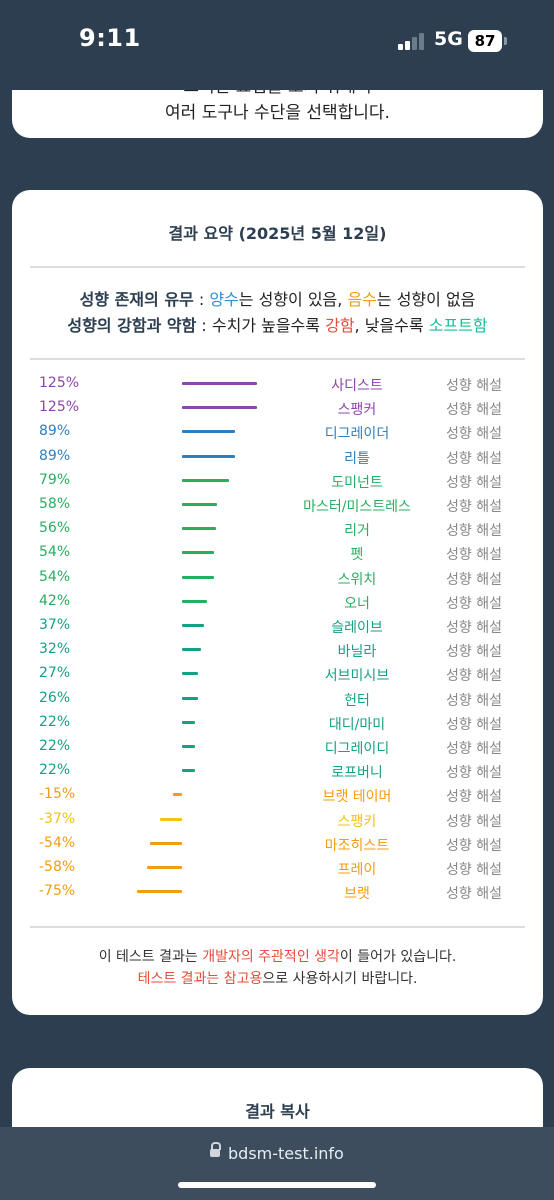 This screenshot has height=1200, width=554. What do you see at coordinates (59, 383) in the screenshot?
I see `result-percent: 125%` at bounding box center [59, 383].